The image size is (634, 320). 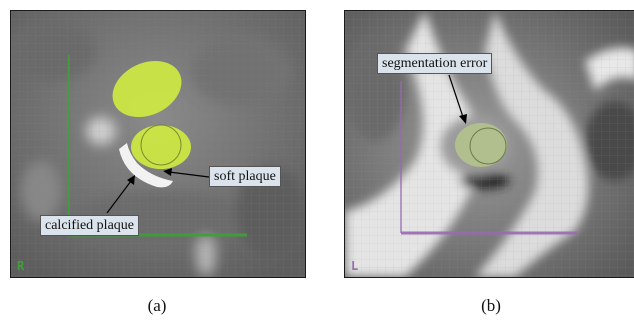 I want to click on soft-plaque-arrow, so click(x=189, y=174).